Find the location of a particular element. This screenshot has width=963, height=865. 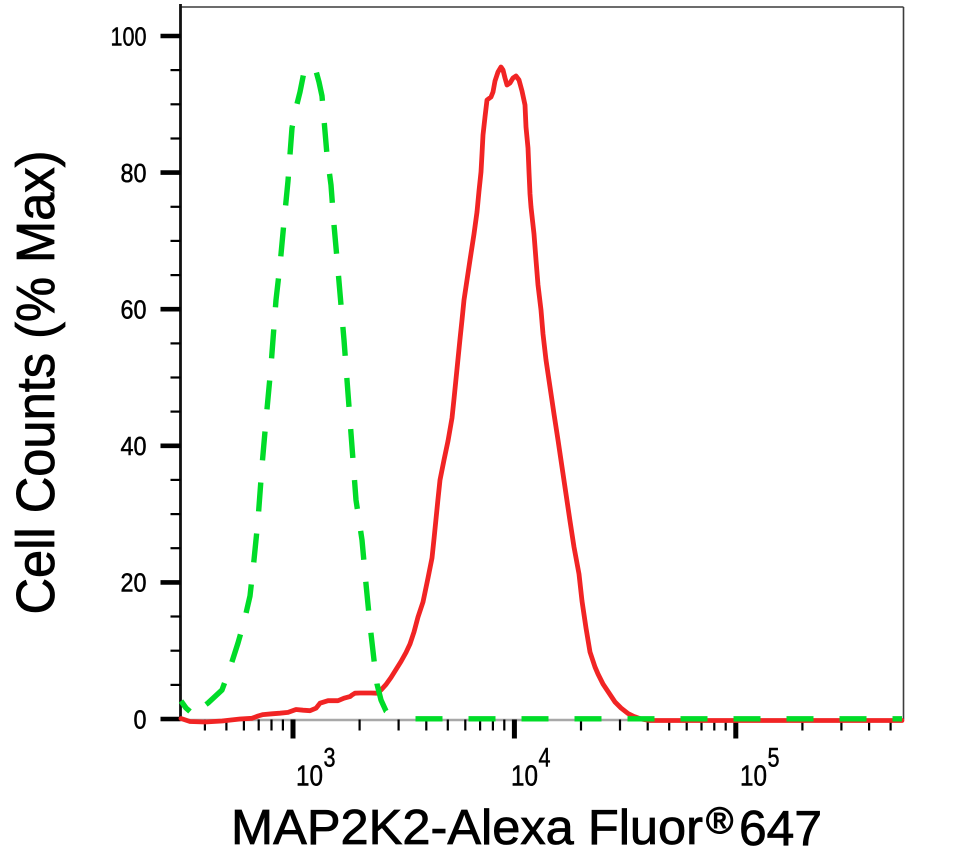

svg-text: Cell Counts (% Max) is located at coordinates (36, 383).